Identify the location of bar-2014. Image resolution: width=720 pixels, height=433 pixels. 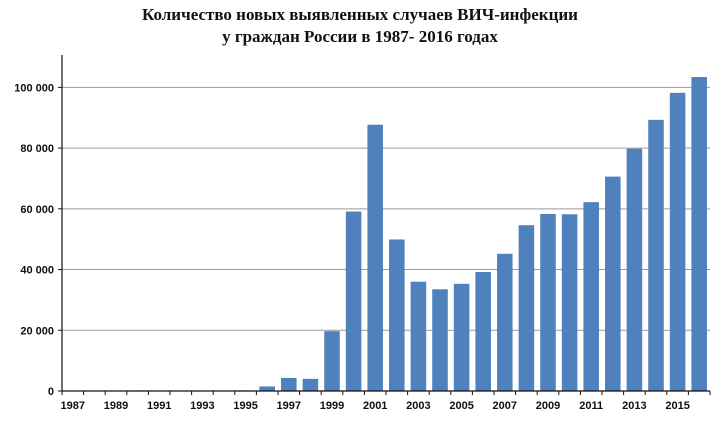
(656, 255).